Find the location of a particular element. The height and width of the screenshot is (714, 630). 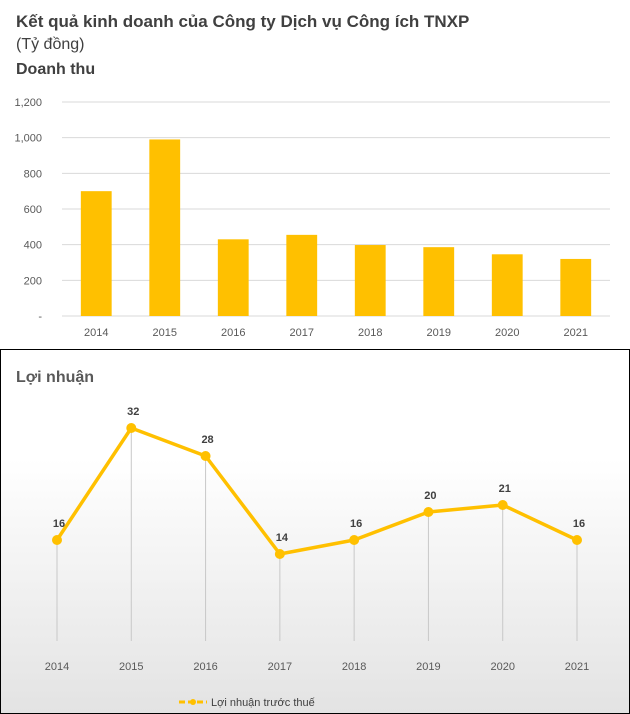

y-tick-label: 200 is located at coordinates (33, 281).